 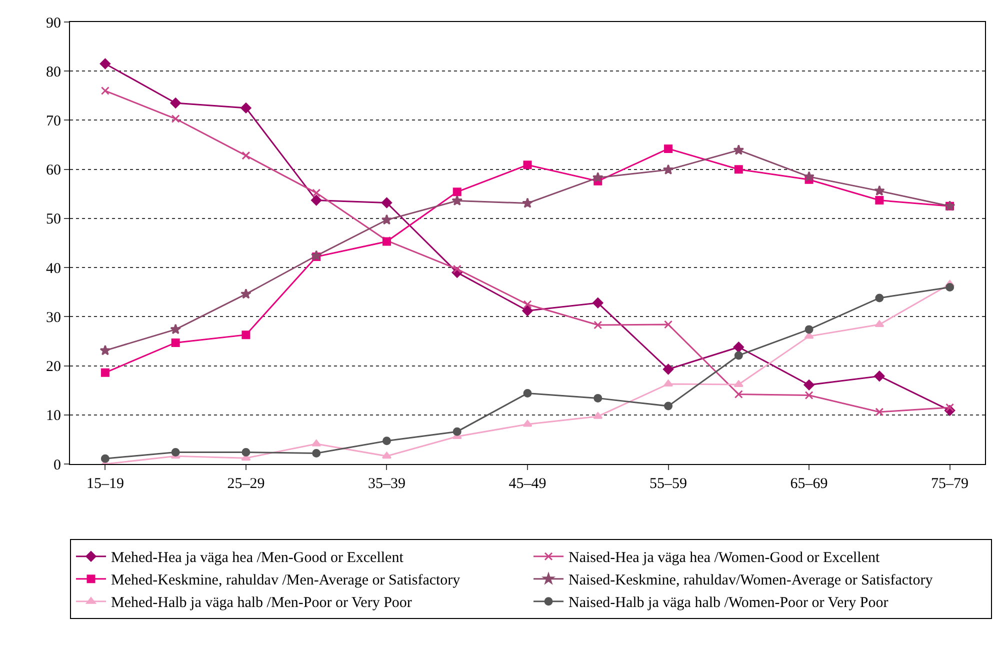 What do you see at coordinates (527, 484) in the screenshot?
I see `x-tick-label: 45–49` at bounding box center [527, 484].